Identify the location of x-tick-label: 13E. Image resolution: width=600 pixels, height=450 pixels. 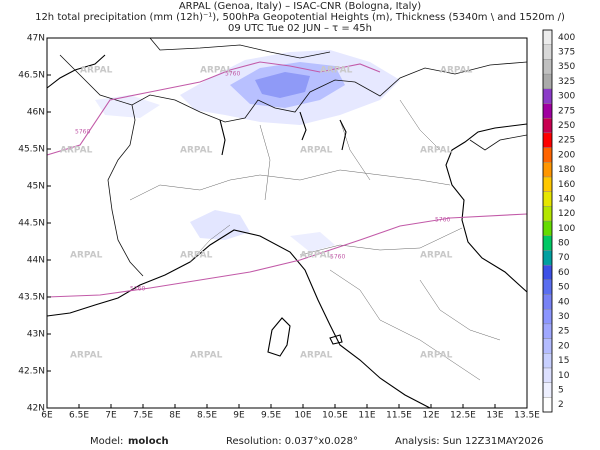
(494, 416).